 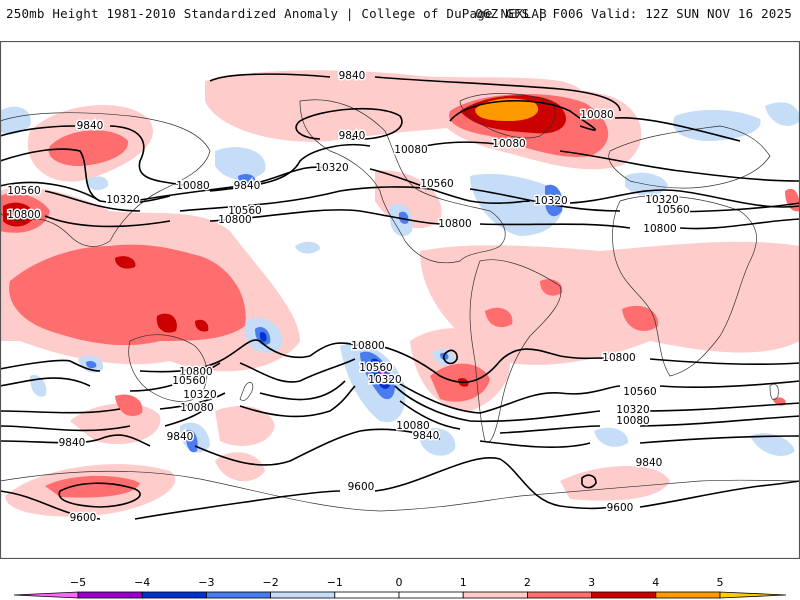 What do you see at coordinates (551, 287) in the screenshot?
I see `anomaly-guiana-plus2` at bounding box center [551, 287].